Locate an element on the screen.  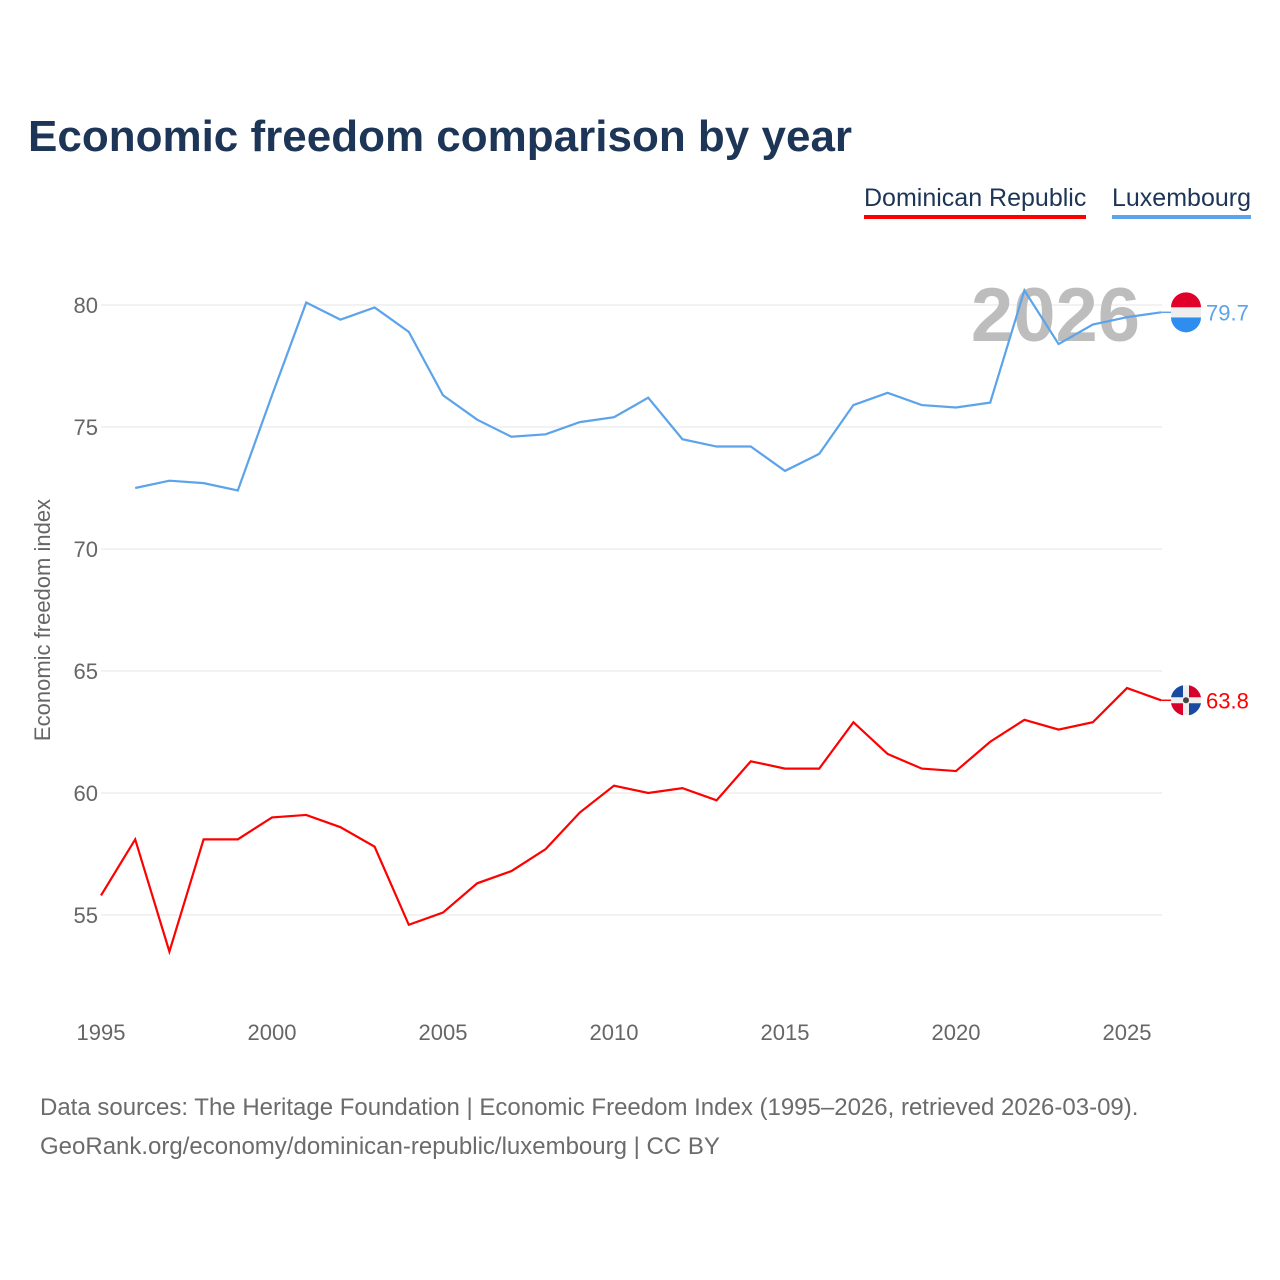
x-tick-label: 2015 is located at coordinates (785, 1032).